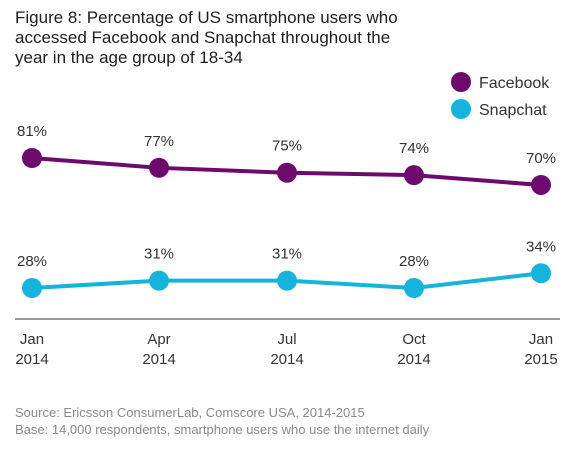  Describe the element at coordinates (461, 82) in the screenshot. I see `legend-marker-facebook` at that location.